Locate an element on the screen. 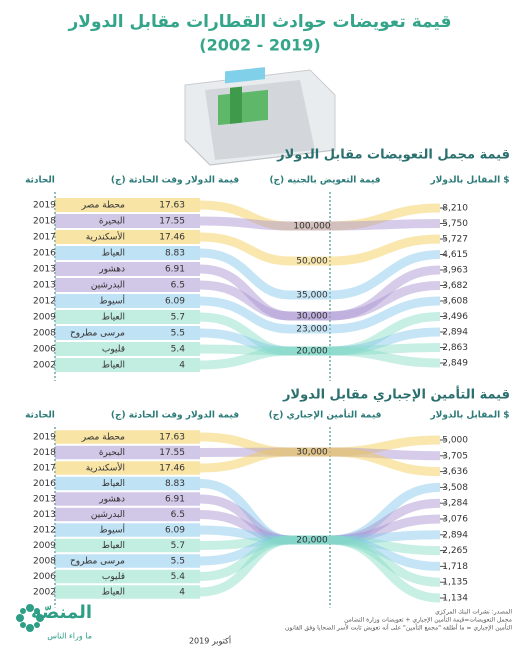 This screenshot has width=520, height=650. place: الأسكندرية is located at coordinates (105, 237).